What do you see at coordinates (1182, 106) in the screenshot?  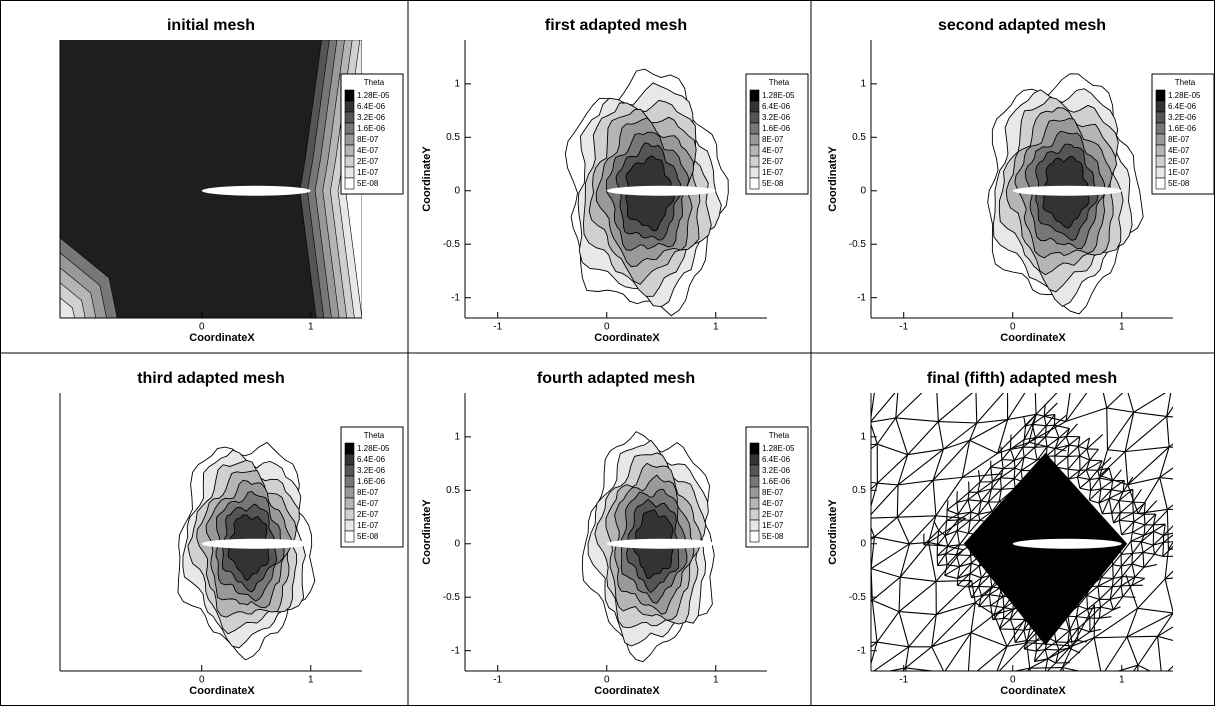 I see `legend-label: 6.4E-06` at bounding box center [1182, 106].